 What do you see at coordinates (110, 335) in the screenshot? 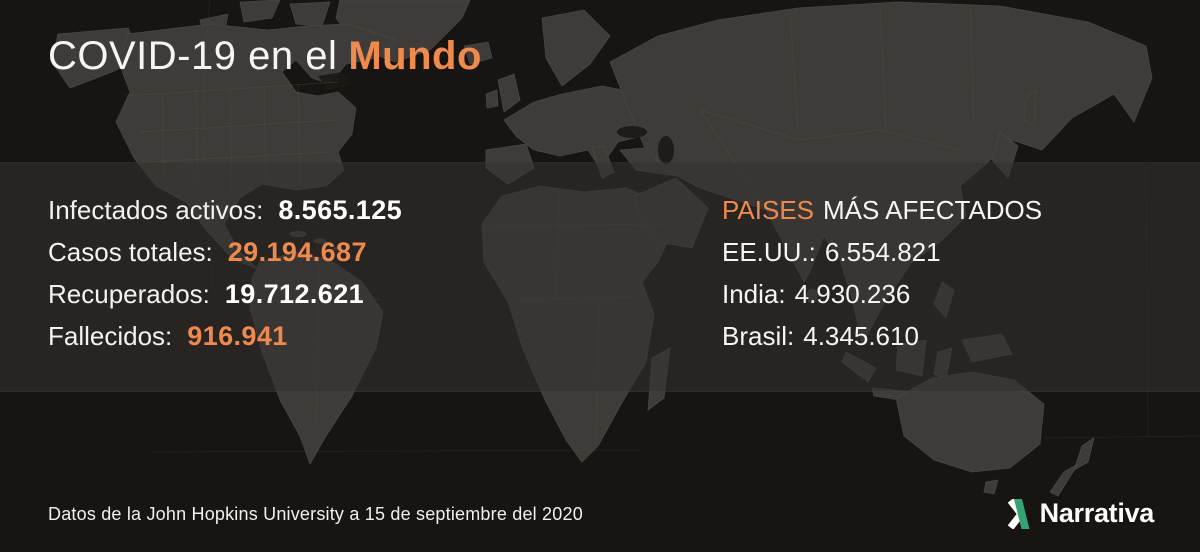
I see `stat-label: Fallecidos:` at bounding box center [110, 335].